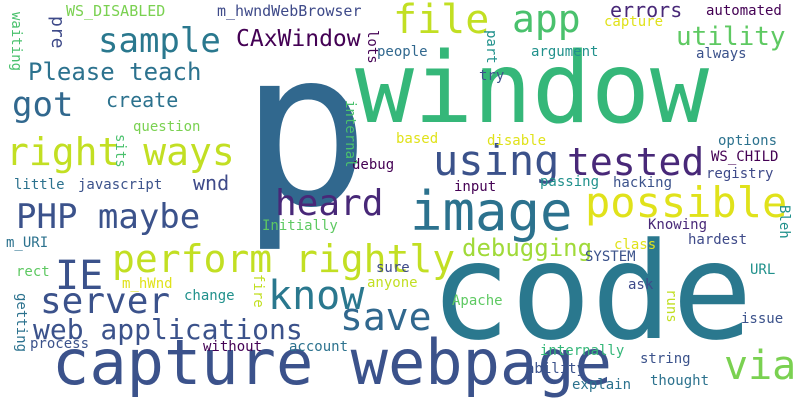 This screenshot has height=400, width=800. Describe the element at coordinates (646, 11) in the screenshot. I see `word-errors: errors` at that location.